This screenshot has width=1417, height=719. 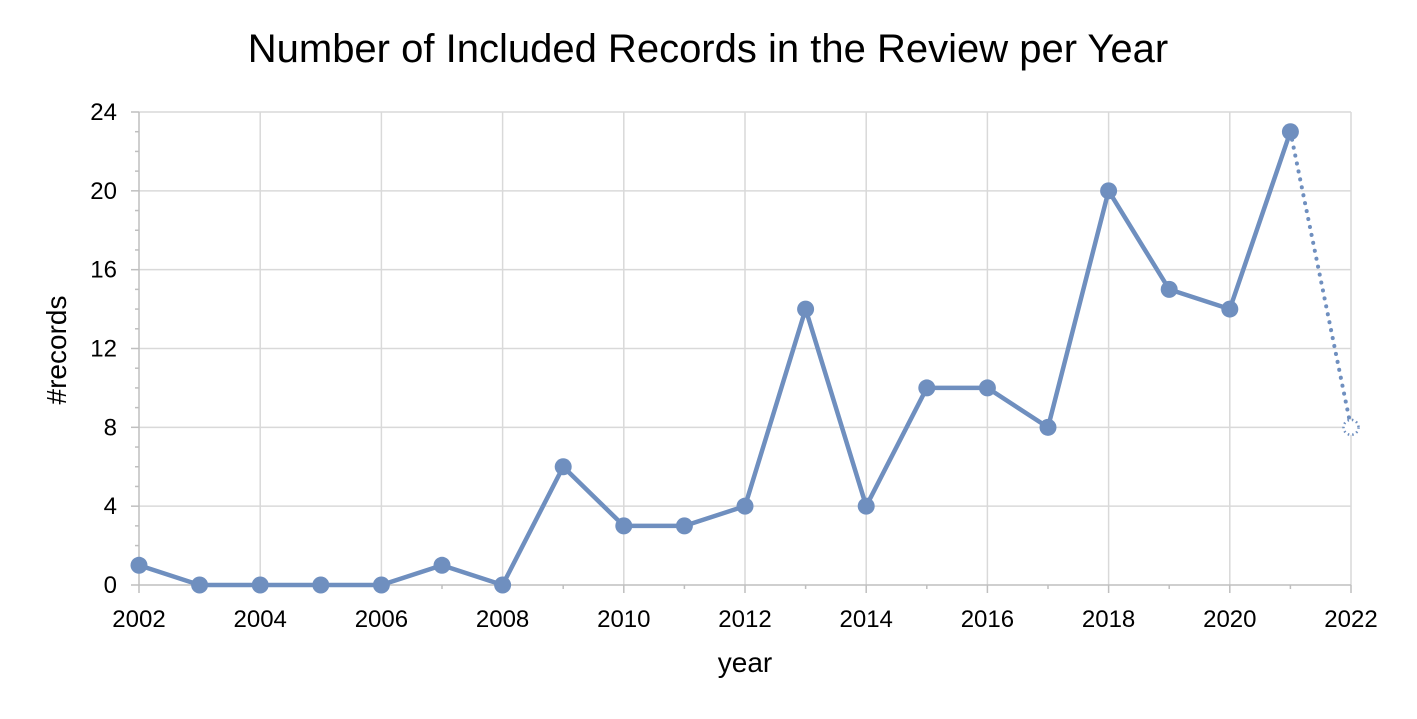 What do you see at coordinates (56, 350) in the screenshot?
I see `y-axis-label: #records` at bounding box center [56, 350].